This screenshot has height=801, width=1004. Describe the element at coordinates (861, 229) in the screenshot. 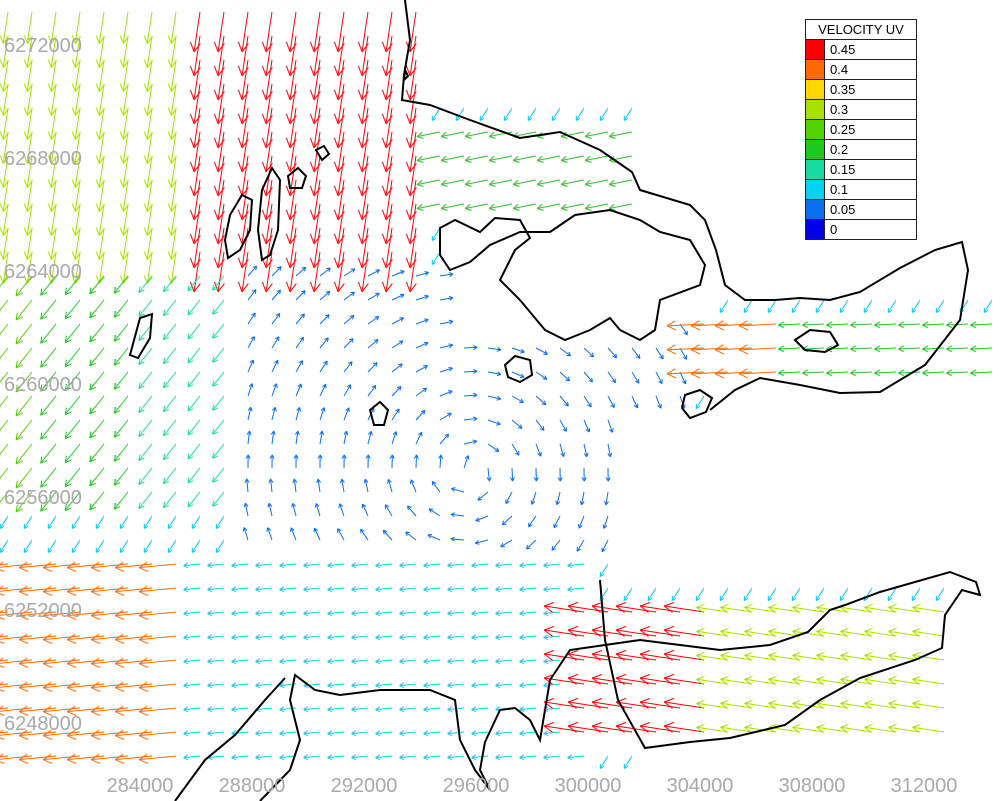

I see `legend-entry: 0` at that location.